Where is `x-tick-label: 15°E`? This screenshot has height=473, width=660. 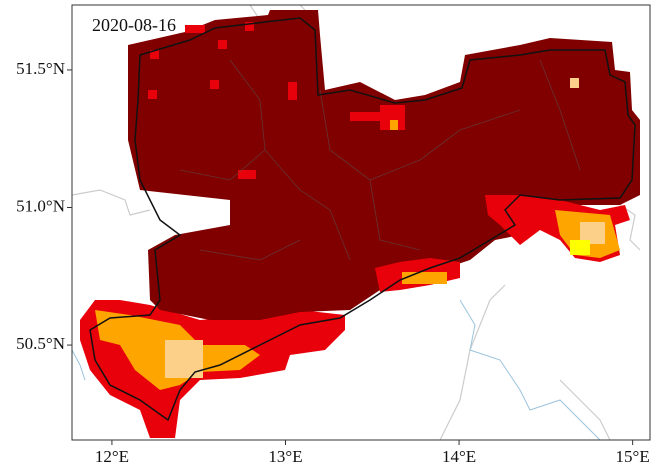
x-tick-label: 15°E is located at coordinates (633, 456).